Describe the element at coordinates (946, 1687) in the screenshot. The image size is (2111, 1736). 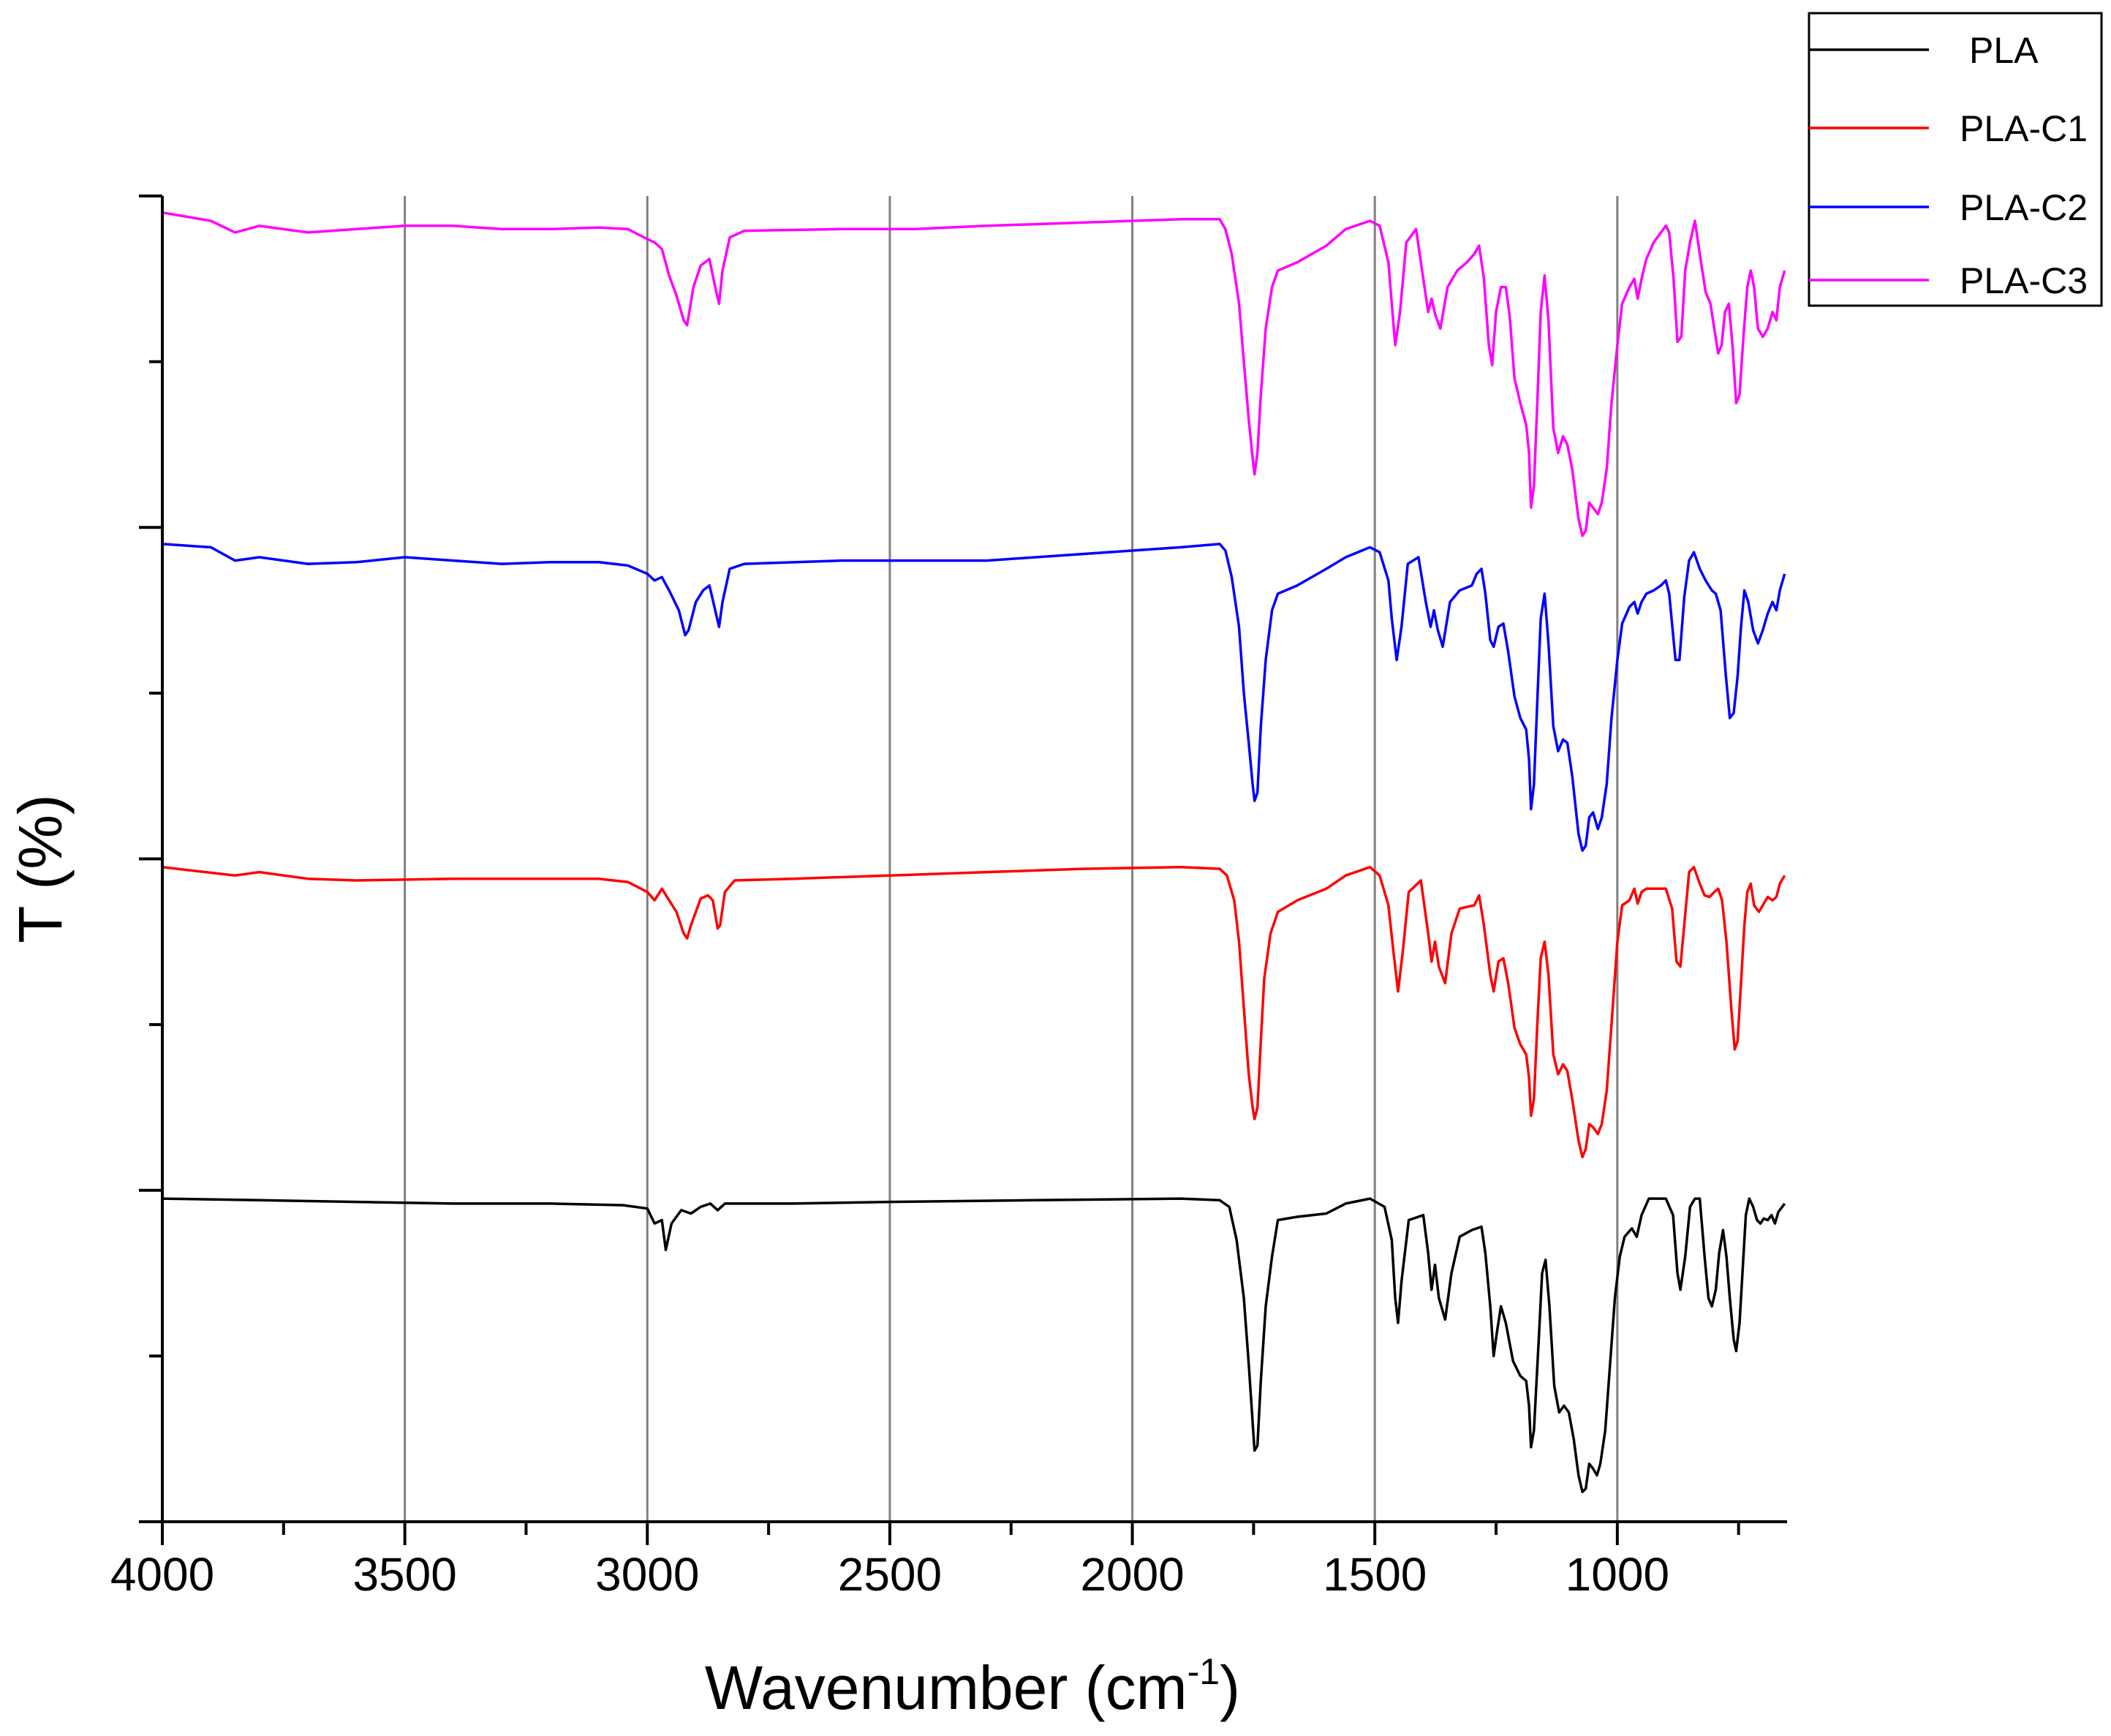
I see `x-axis-title-main: Wavenumber (cm` at that location.